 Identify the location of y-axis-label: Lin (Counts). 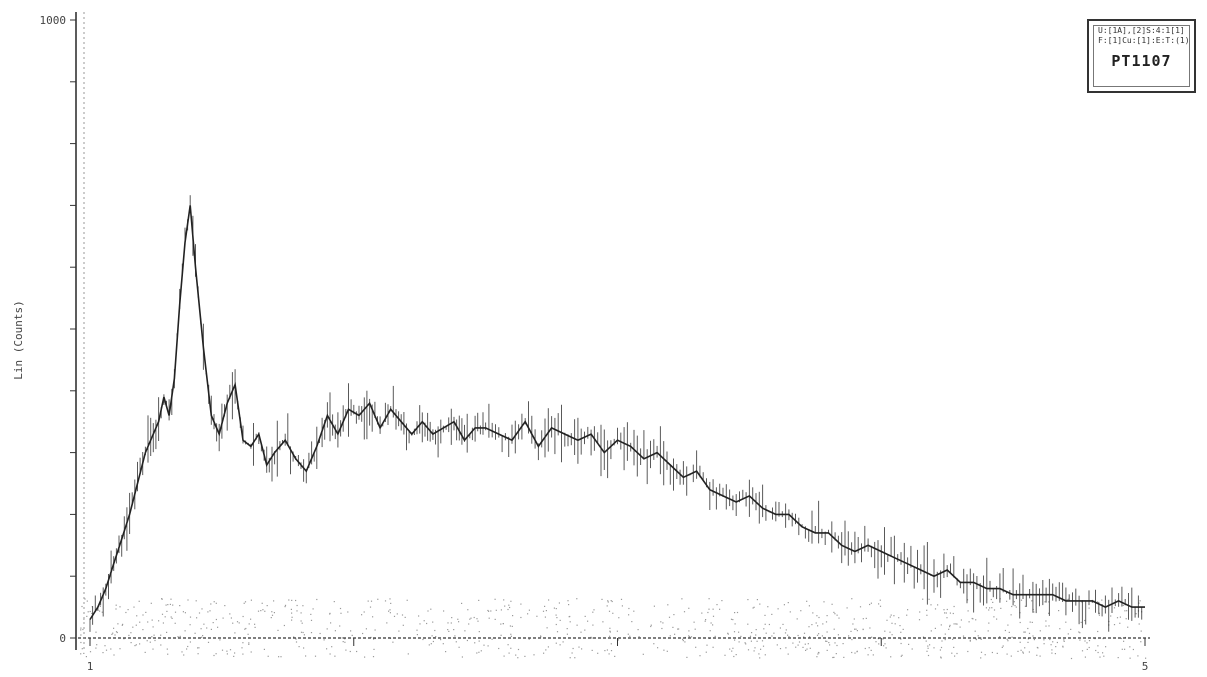
(18, 339).